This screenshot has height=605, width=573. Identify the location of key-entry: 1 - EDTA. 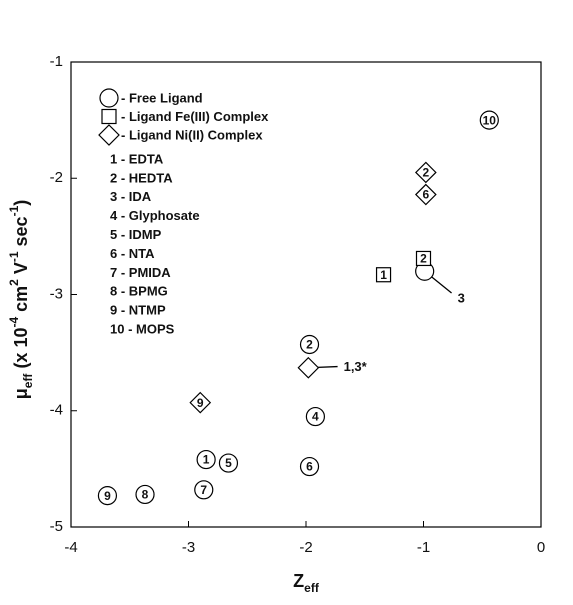
(137, 158).